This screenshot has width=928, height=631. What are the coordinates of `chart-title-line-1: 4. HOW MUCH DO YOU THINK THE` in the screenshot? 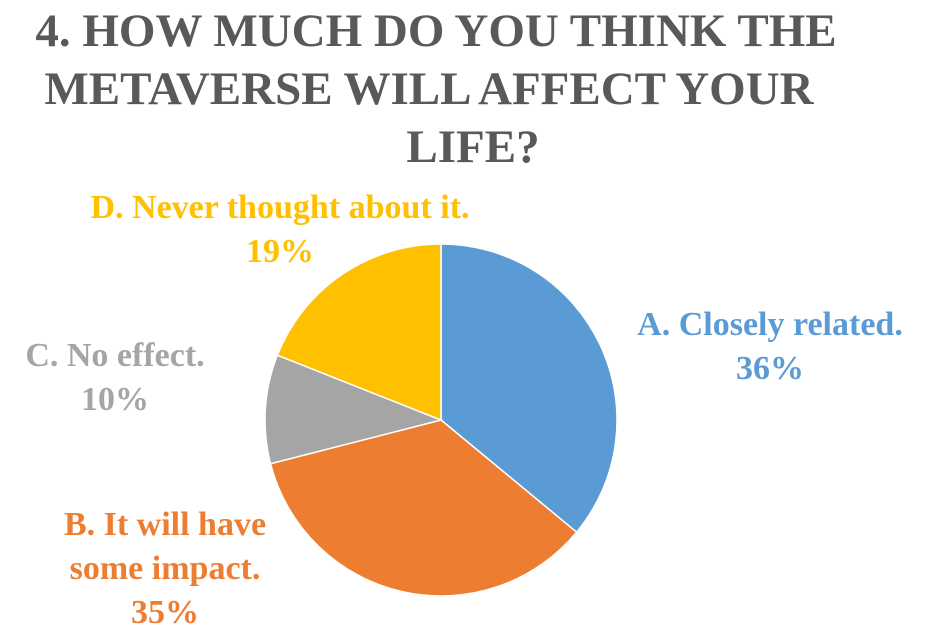 It's located at (436, 31).